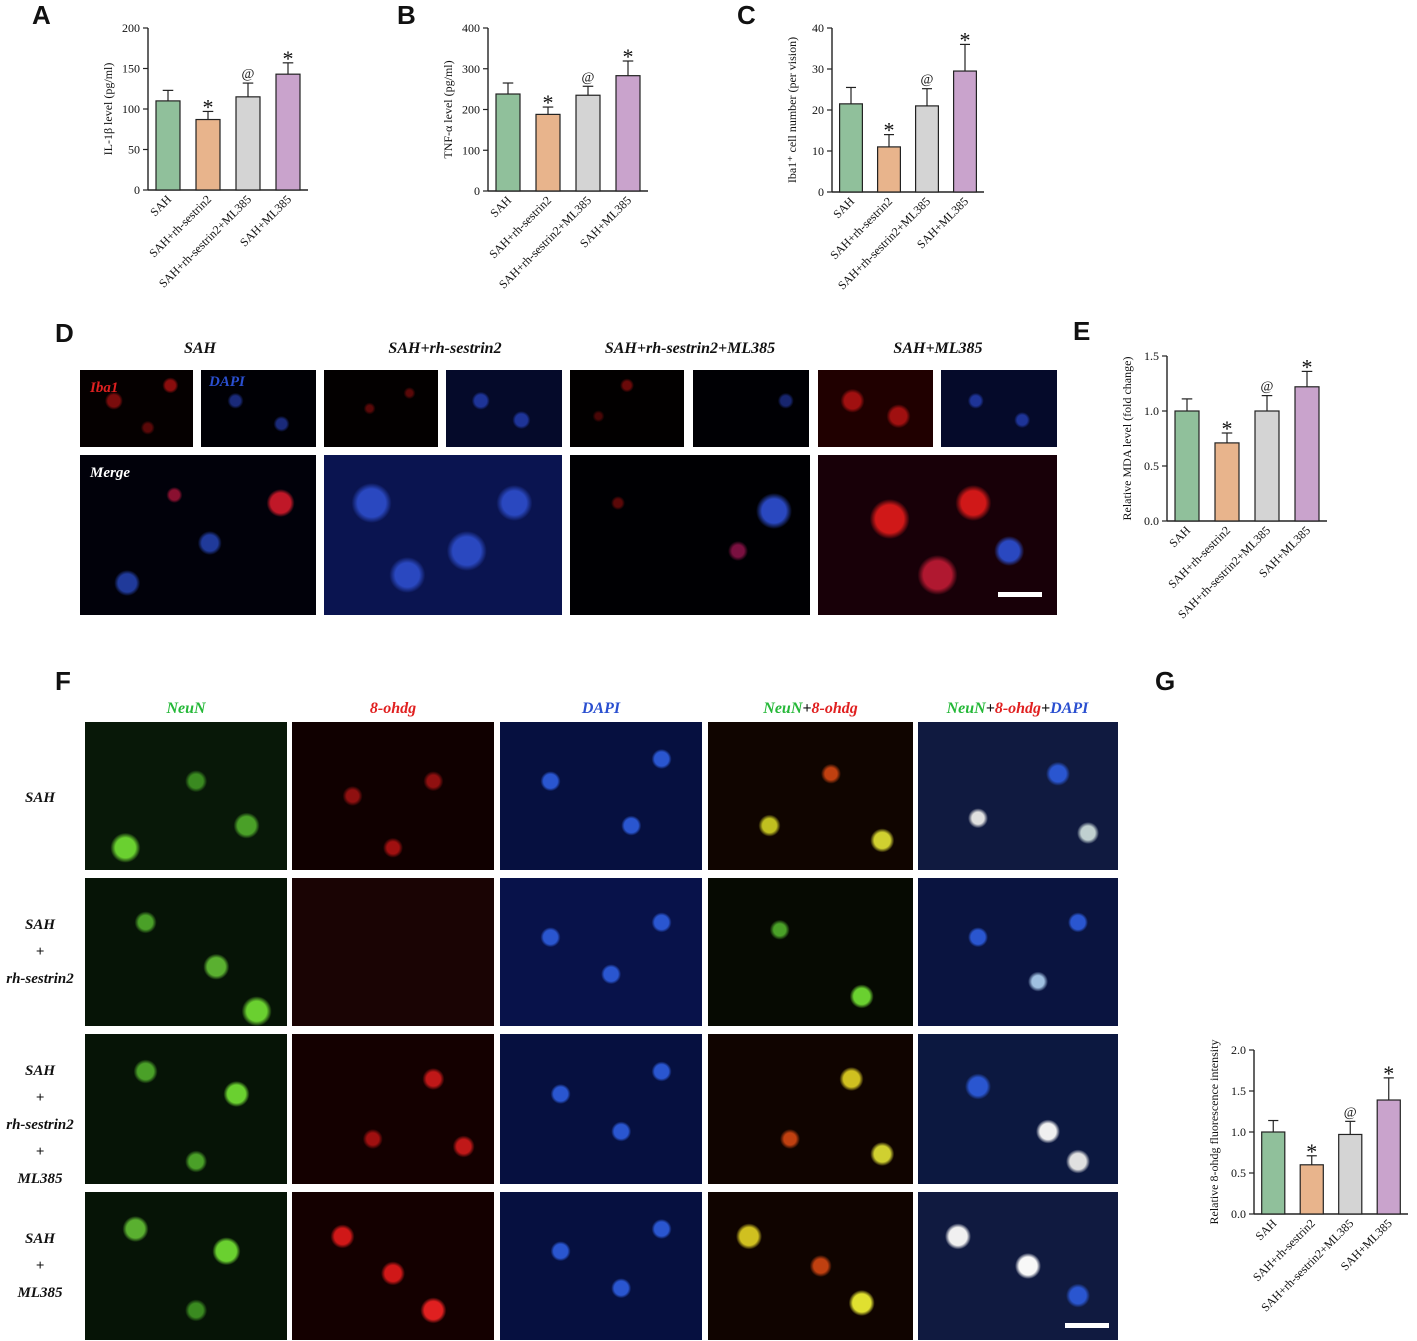  What do you see at coordinates (186, 952) in the screenshot?
I see `micro-f-rh-neun` at bounding box center [186, 952].